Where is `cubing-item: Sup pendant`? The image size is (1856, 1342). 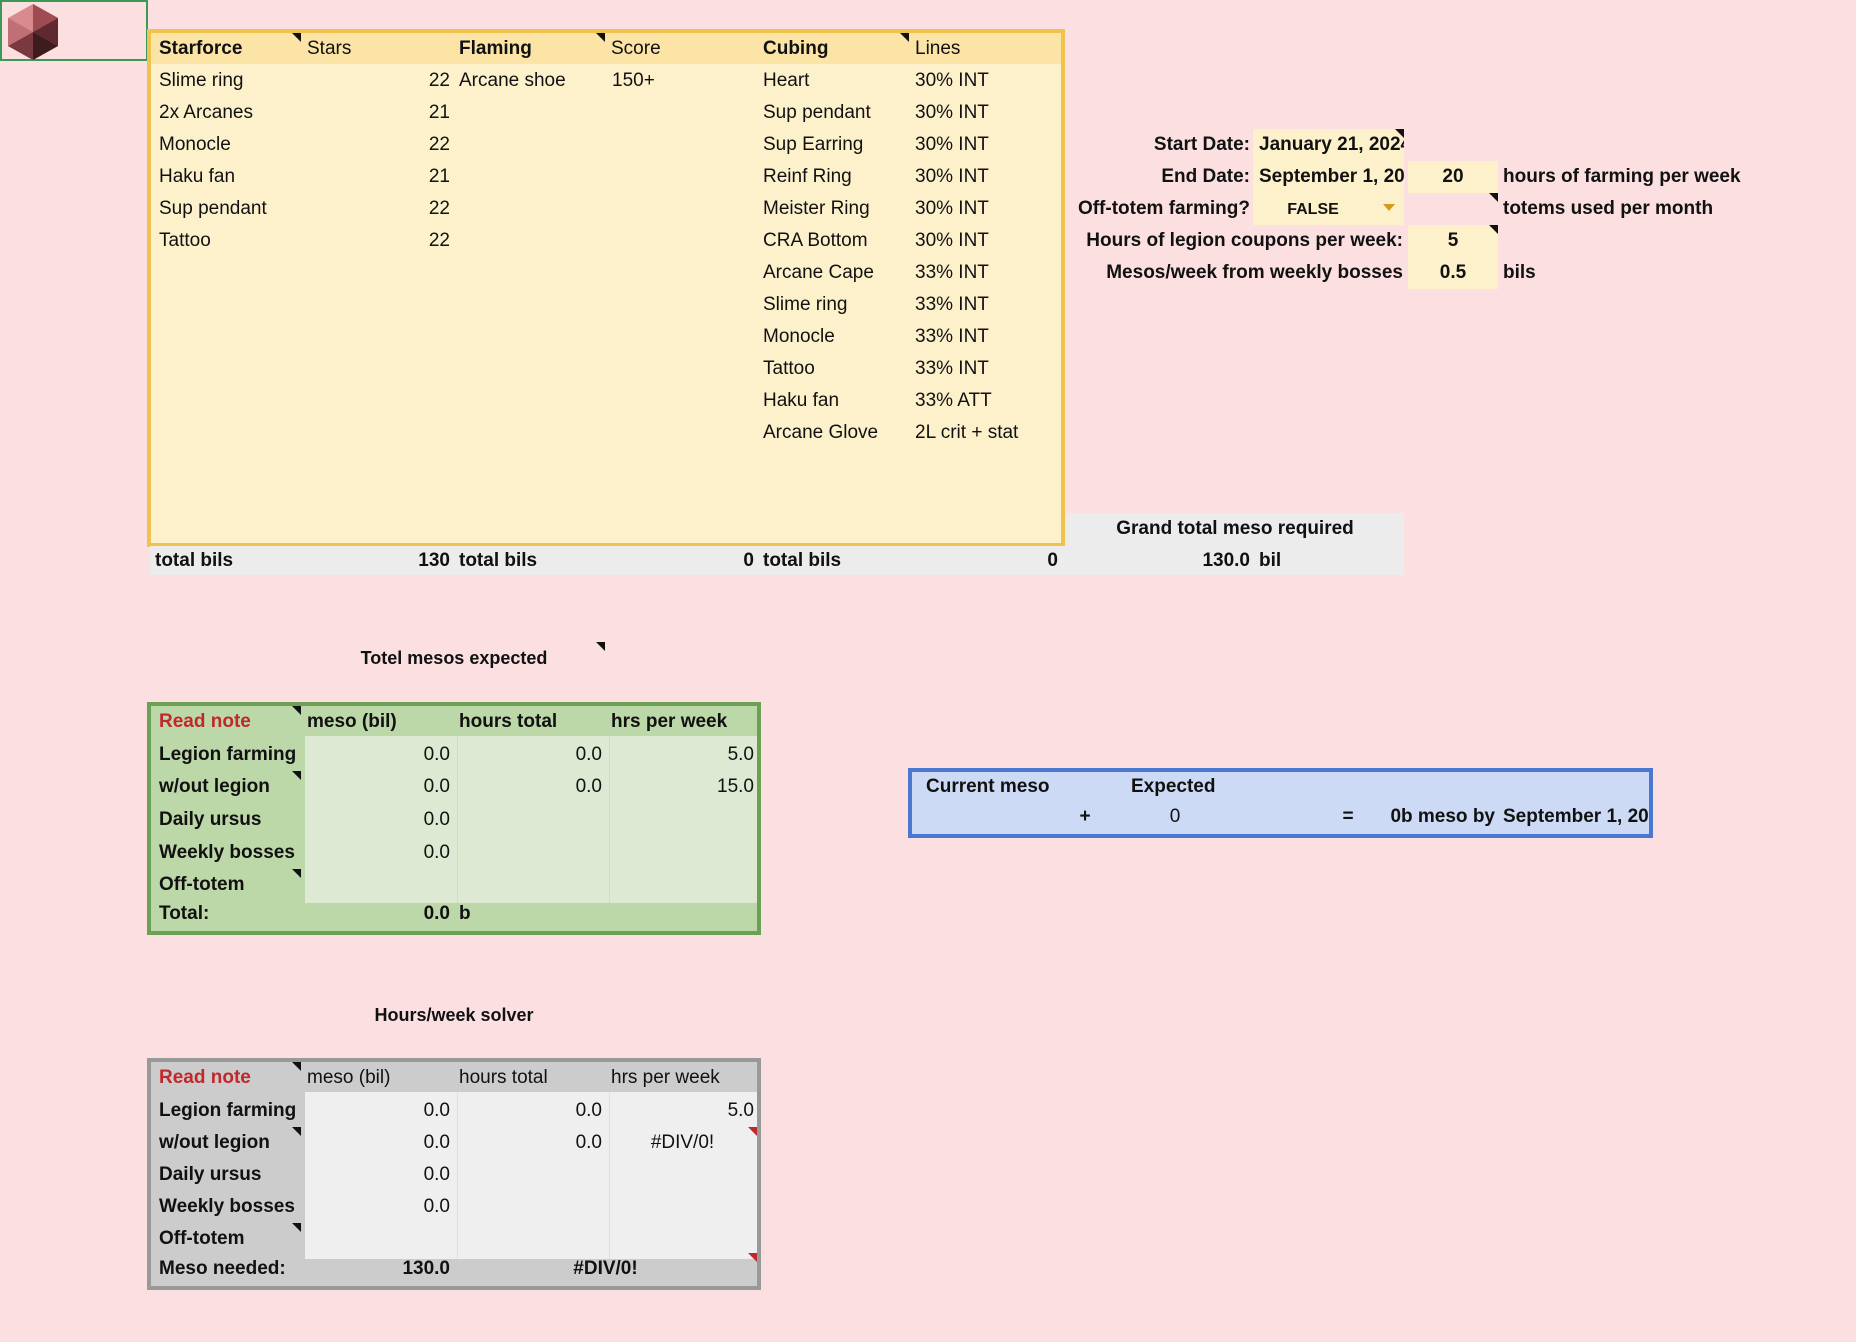 cubing-item: Sup pendant is located at coordinates (817, 112).